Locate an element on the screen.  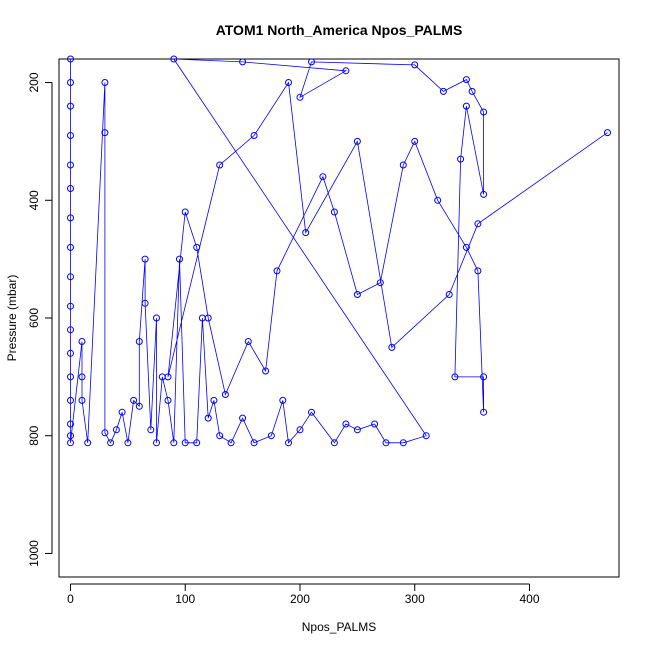
chart-title: ATOM1 North_America Npos_PALMS is located at coordinates (339, 30).